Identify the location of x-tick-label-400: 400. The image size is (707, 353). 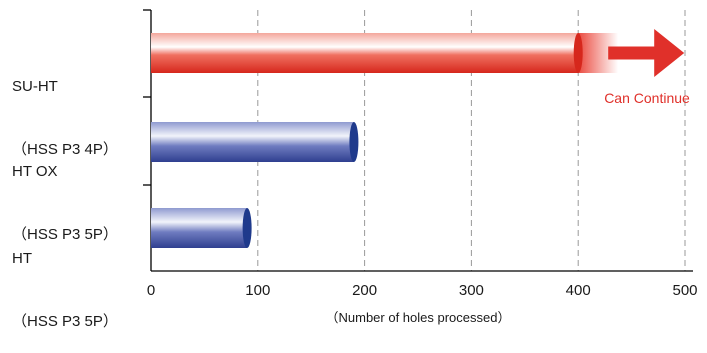
(578, 290).